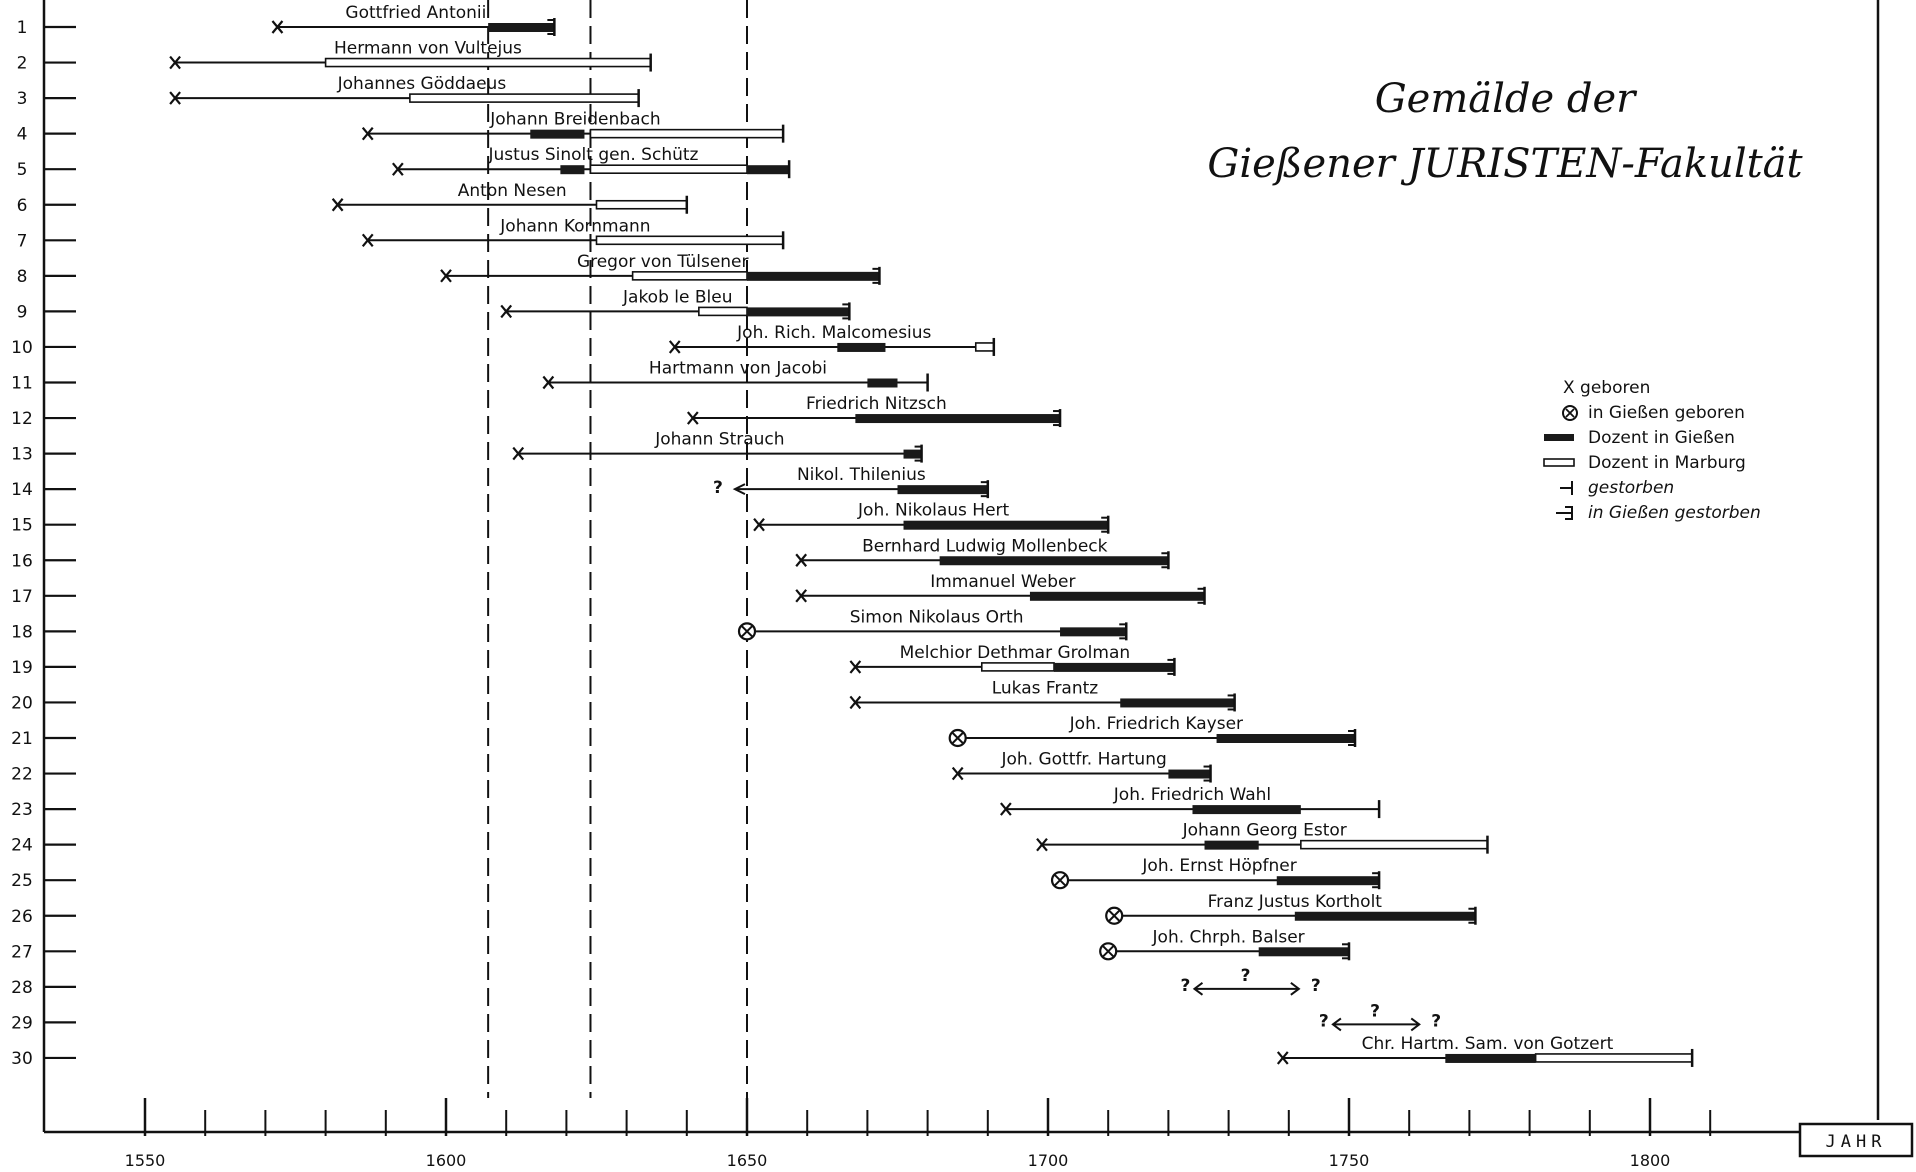 The width and height of the screenshot is (1916, 1172). What do you see at coordinates (415, 13) in the screenshot?
I see `person-name: Gottfried Antonii` at bounding box center [415, 13].